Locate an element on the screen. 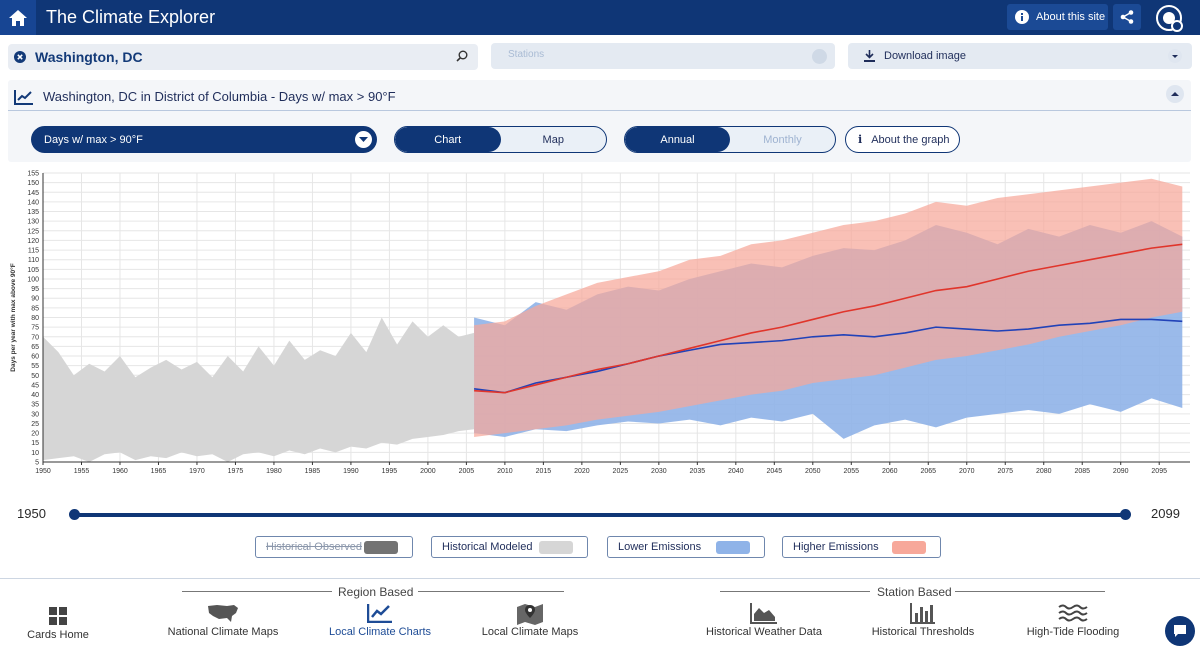 Image resolution: width=1200 pixels, height=646 pixels. x-tick-label: 2080 is located at coordinates (1044, 471).